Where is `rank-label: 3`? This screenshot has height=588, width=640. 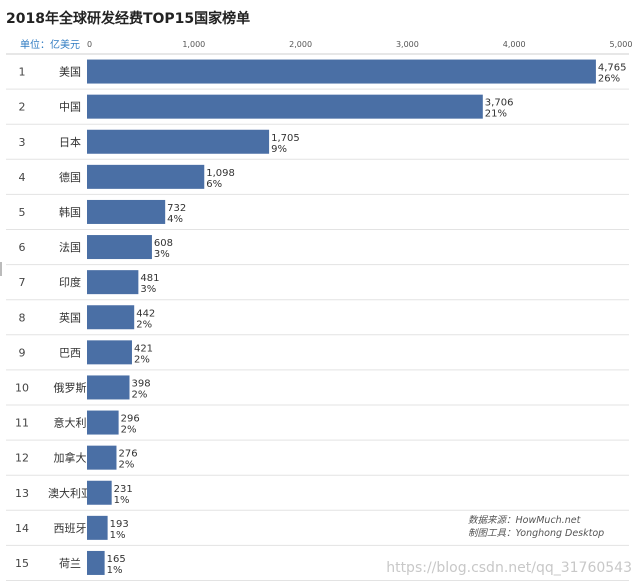
rank-label: 3 is located at coordinates (22, 142).